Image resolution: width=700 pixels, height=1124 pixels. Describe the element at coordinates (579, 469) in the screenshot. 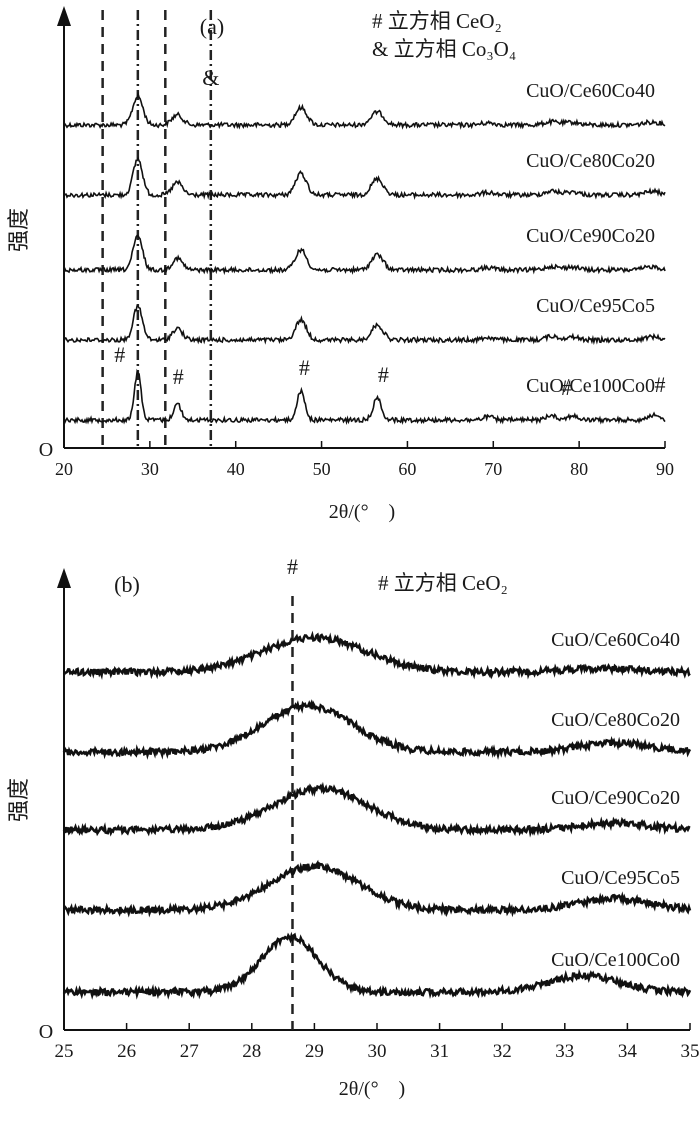

I see `x-tick-label: 80` at that location.